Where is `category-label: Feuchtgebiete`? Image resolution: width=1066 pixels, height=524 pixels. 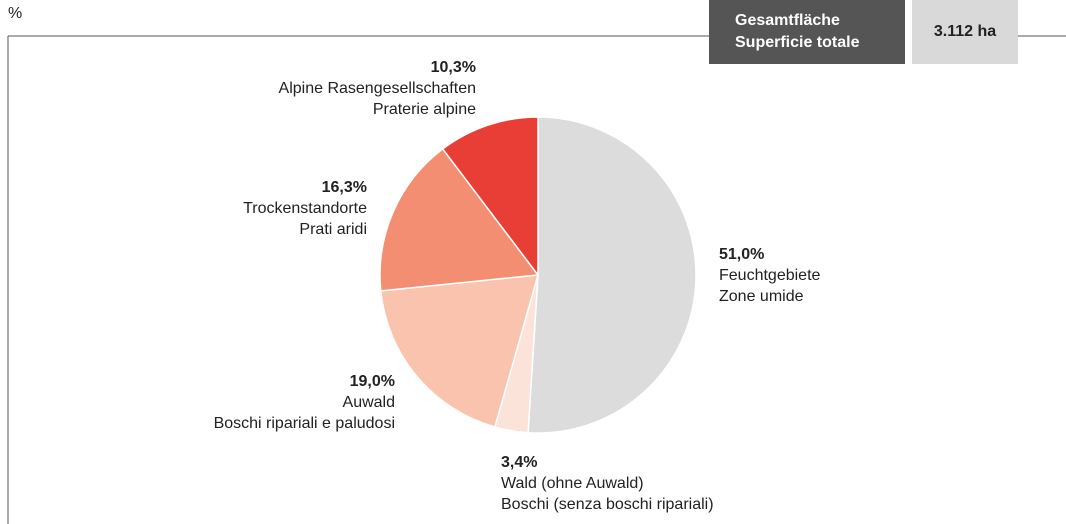
category-label: Feuchtgebiete is located at coordinates (770, 275).